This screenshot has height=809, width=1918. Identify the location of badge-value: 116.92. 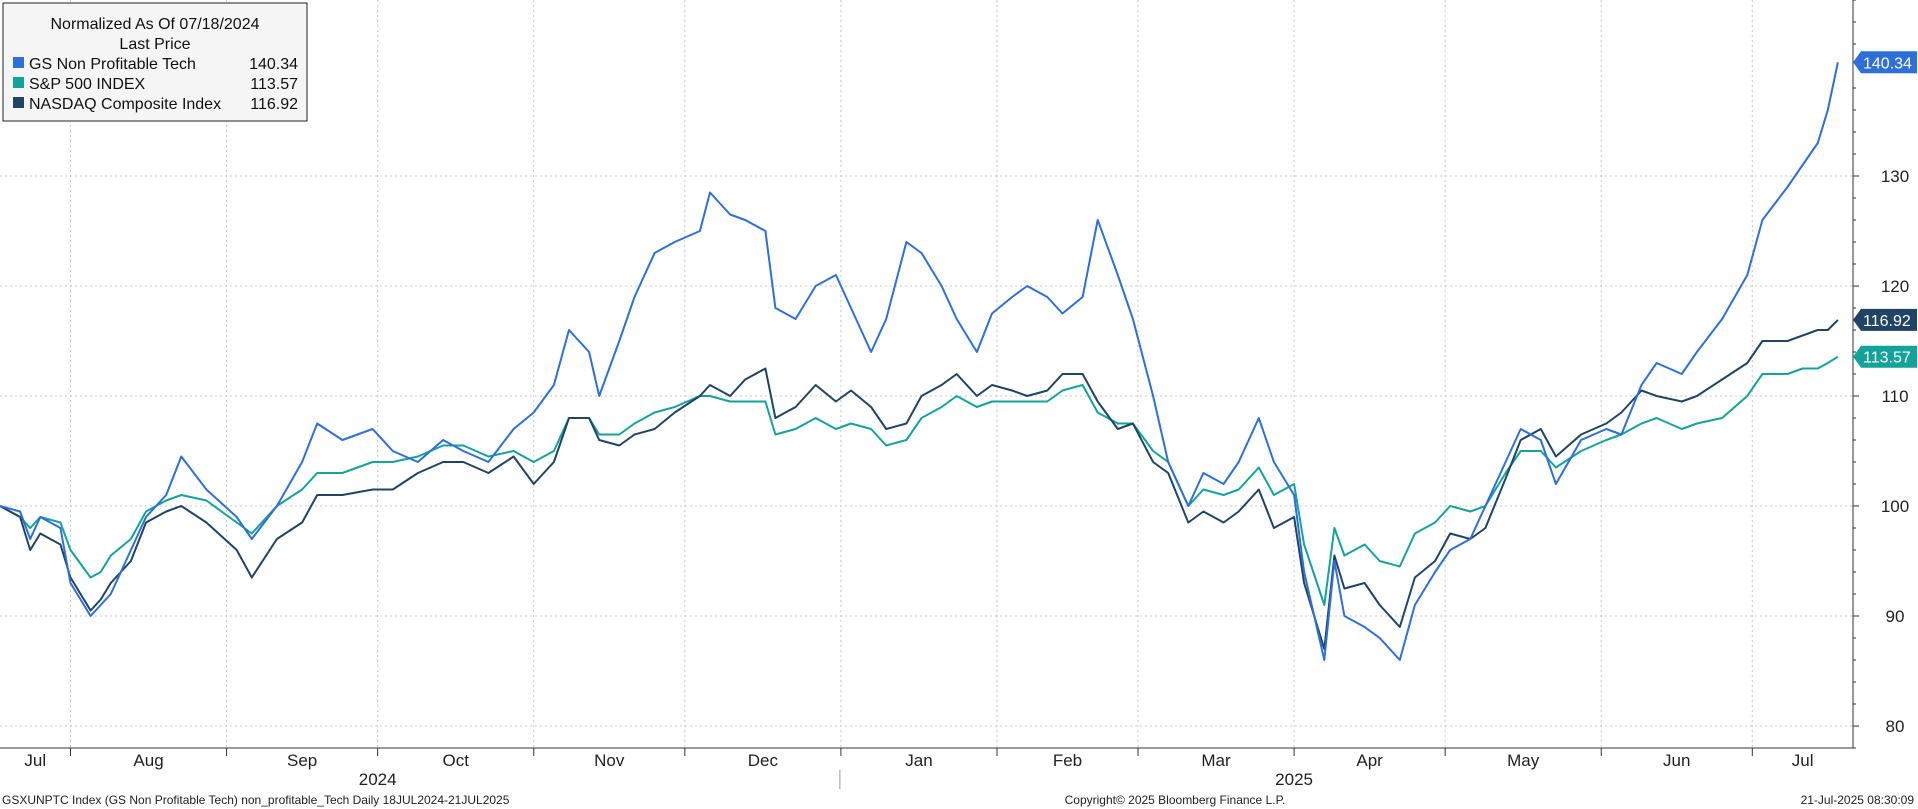
(1887, 321).